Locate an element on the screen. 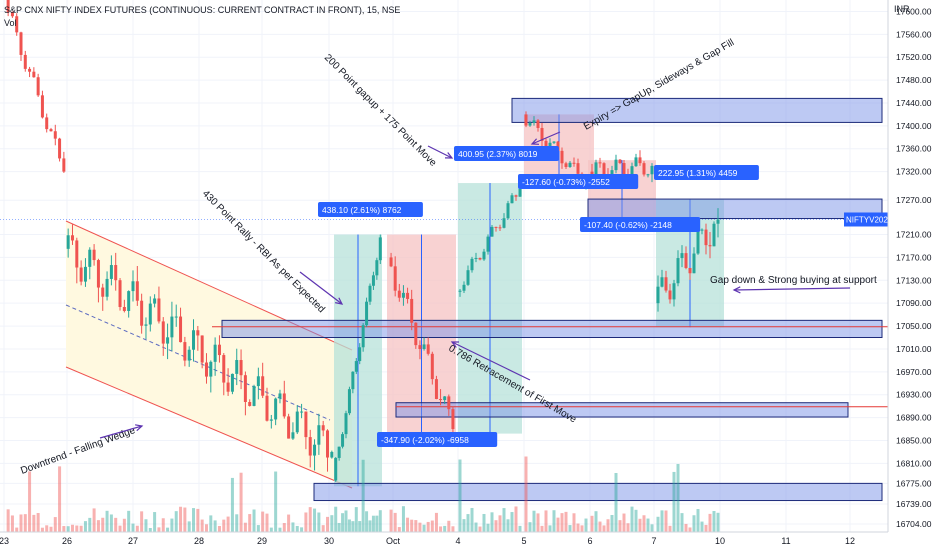 This screenshot has width=932, height=555. series-tag: NIFTYV2022 is located at coordinates (869, 219).